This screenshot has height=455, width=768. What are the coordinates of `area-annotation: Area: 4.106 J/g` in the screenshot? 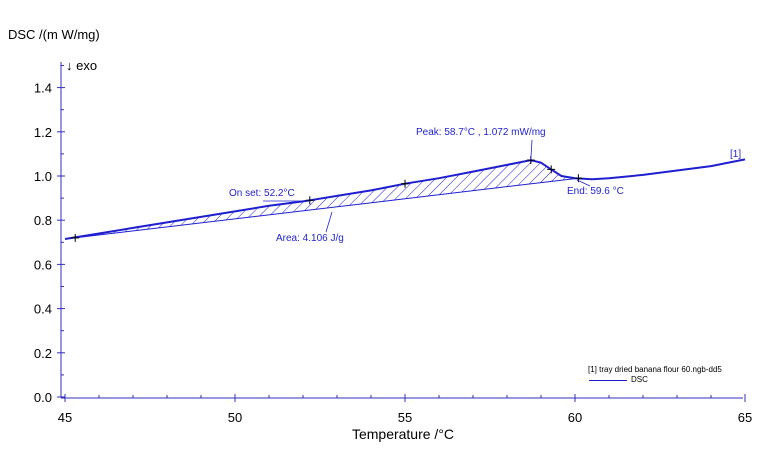 It's located at (310, 238).